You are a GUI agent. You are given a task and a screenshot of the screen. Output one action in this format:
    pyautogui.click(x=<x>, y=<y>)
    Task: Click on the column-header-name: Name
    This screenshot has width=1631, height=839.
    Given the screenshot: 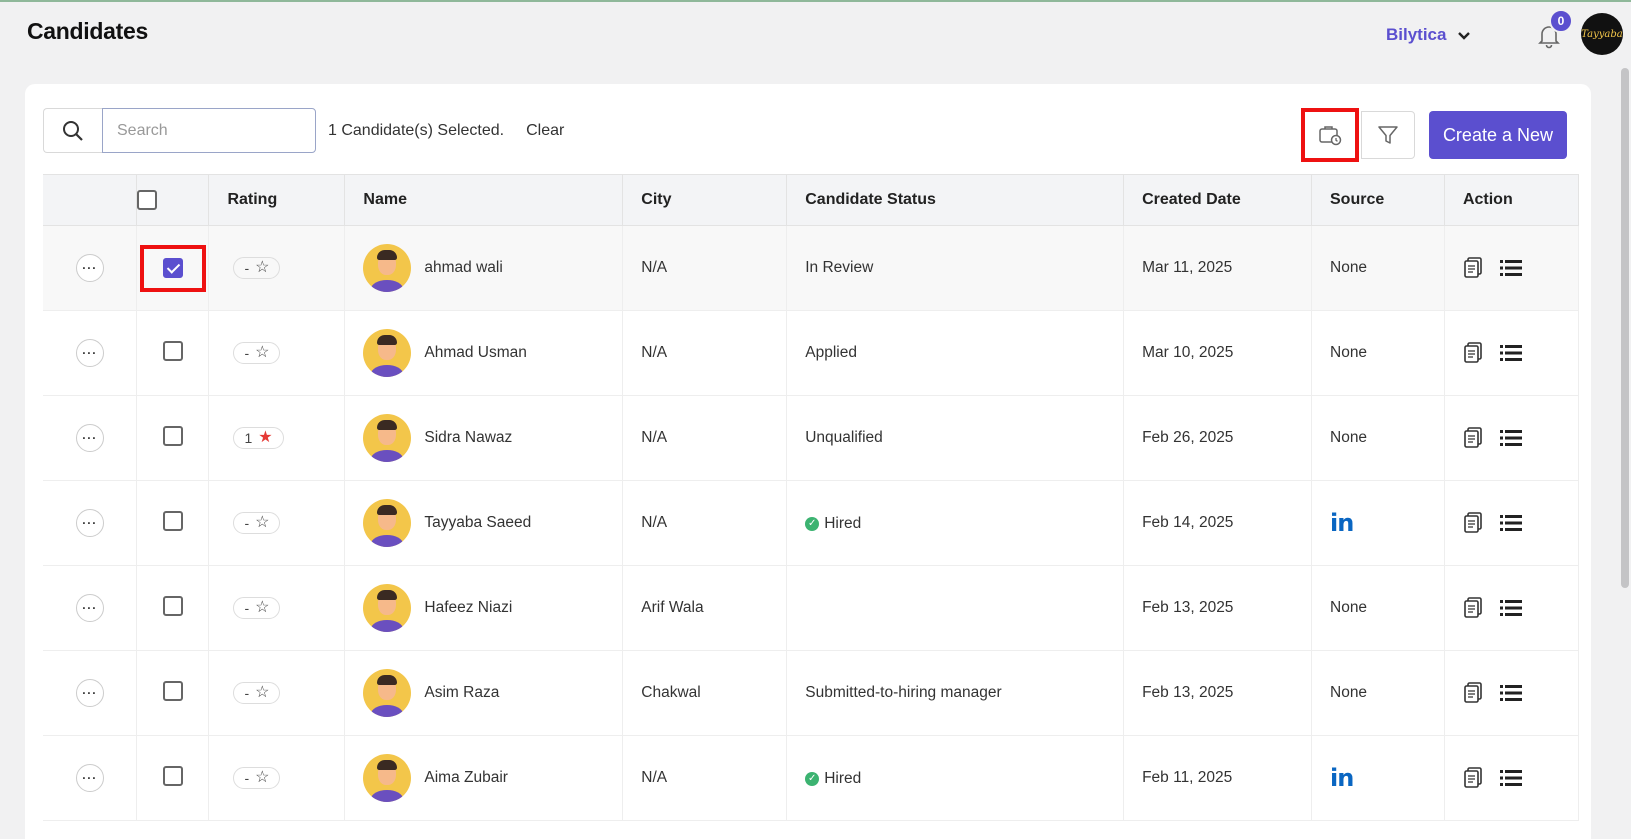 What is the action you would take?
    pyautogui.click(x=484, y=200)
    